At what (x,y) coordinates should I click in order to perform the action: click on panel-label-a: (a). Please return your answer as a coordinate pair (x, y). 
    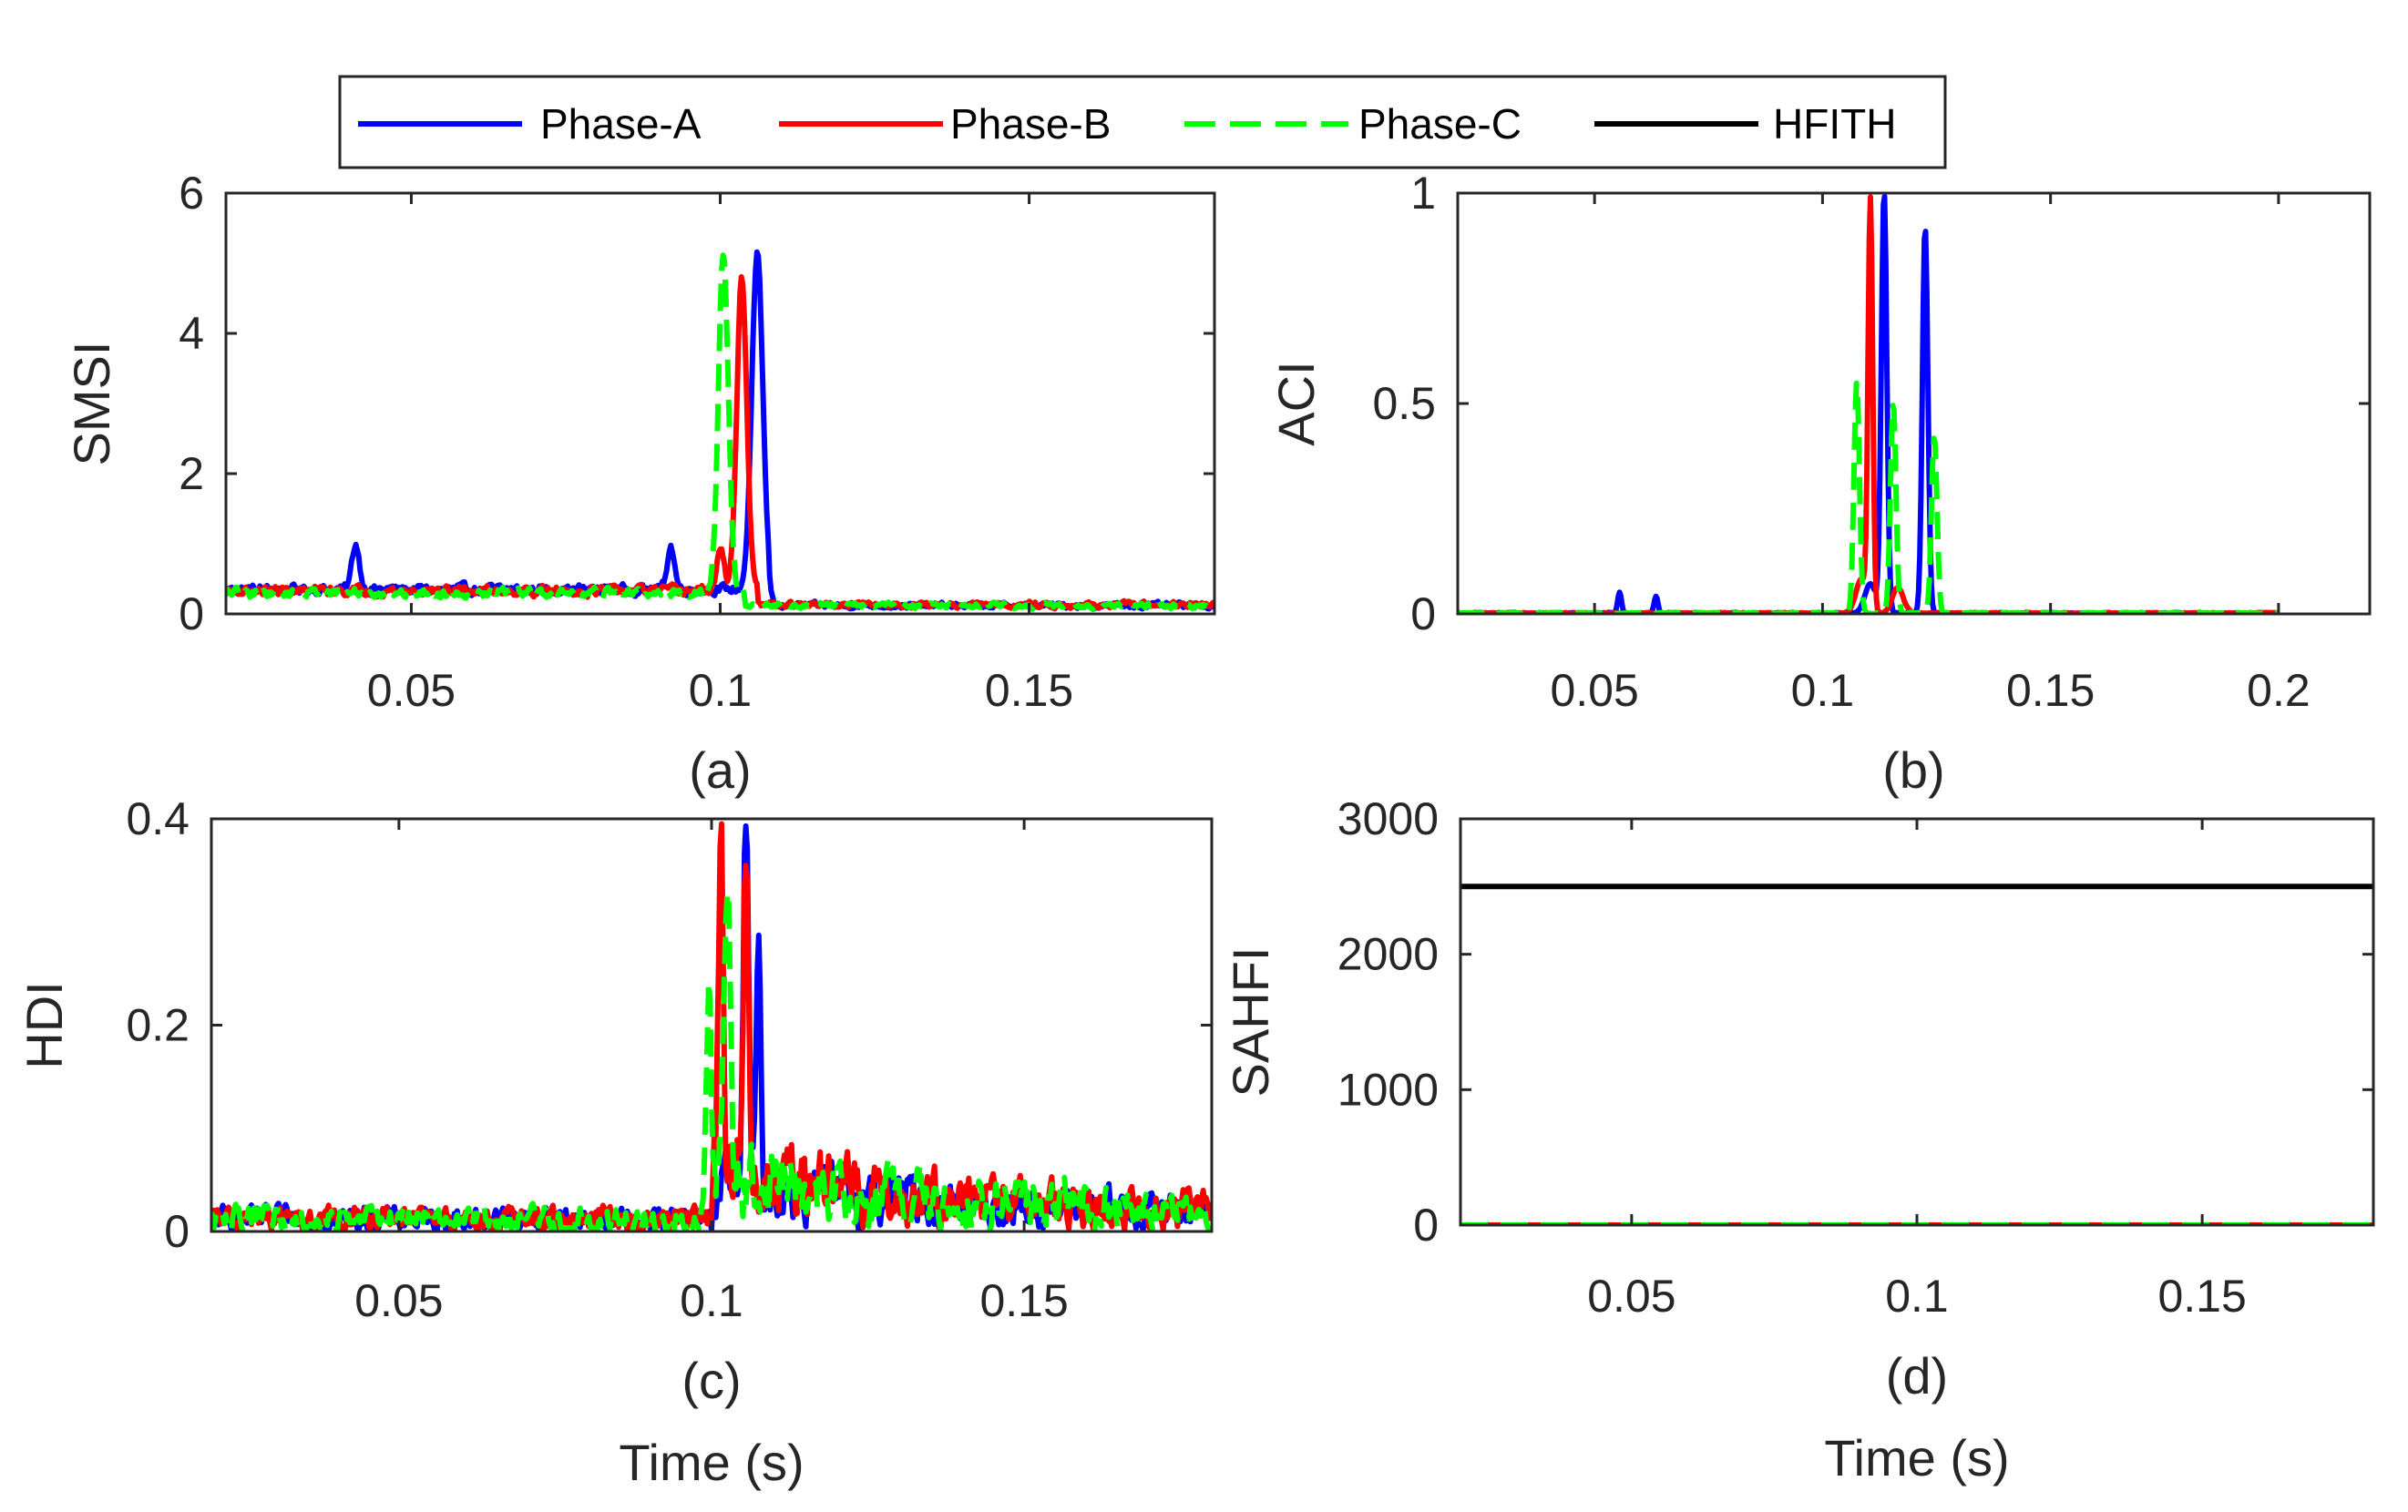
    Looking at the image, I should click on (720, 770).